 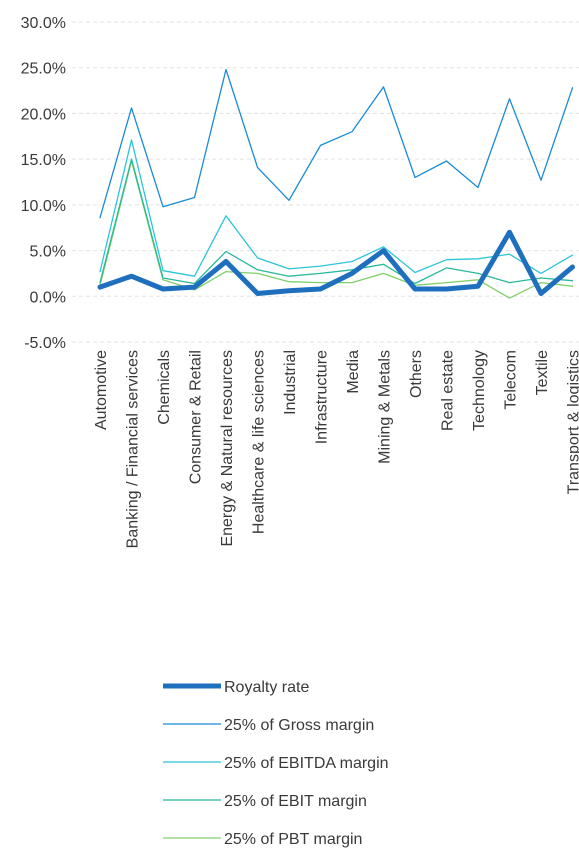 What do you see at coordinates (43, 183) in the screenshot?
I see `y-axis-ticks: -5.0% 0.0% 5.0% 10.0% 15.0% 20.0% 25.0% 30.0%` at bounding box center [43, 183].